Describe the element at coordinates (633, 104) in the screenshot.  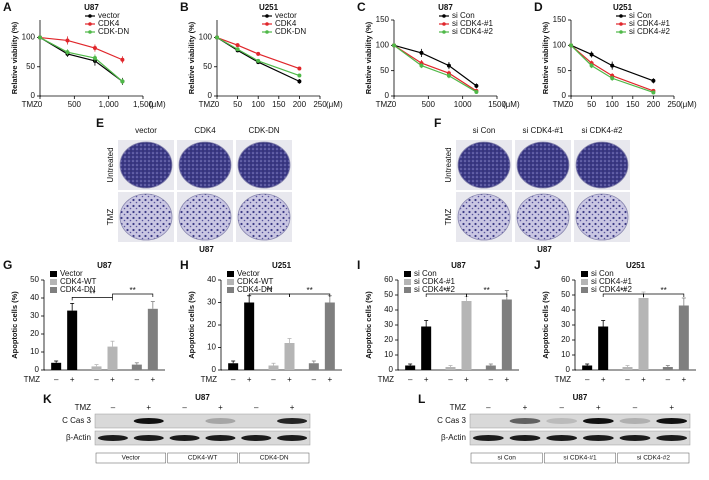
I see `x-tick-label: 150` at that location.